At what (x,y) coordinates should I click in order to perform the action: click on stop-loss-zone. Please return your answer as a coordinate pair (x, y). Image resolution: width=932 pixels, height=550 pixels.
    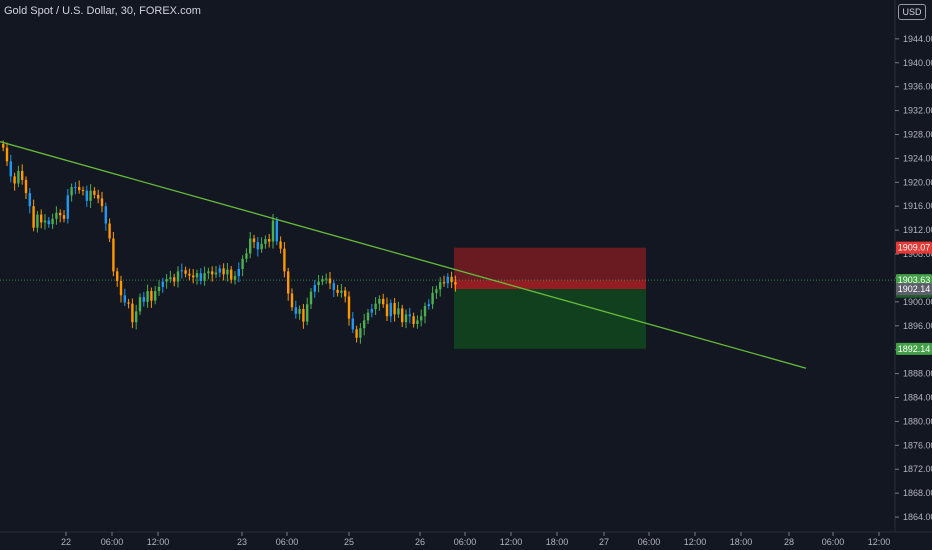
    Looking at the image, I should click on (550, 264).